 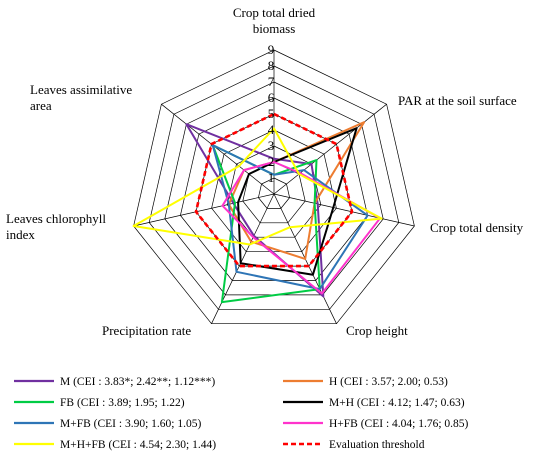 I want to click on legend-label-5: M+FB (CEI : 3.90; 1.60; 1.05), so click(x=130, y=424).